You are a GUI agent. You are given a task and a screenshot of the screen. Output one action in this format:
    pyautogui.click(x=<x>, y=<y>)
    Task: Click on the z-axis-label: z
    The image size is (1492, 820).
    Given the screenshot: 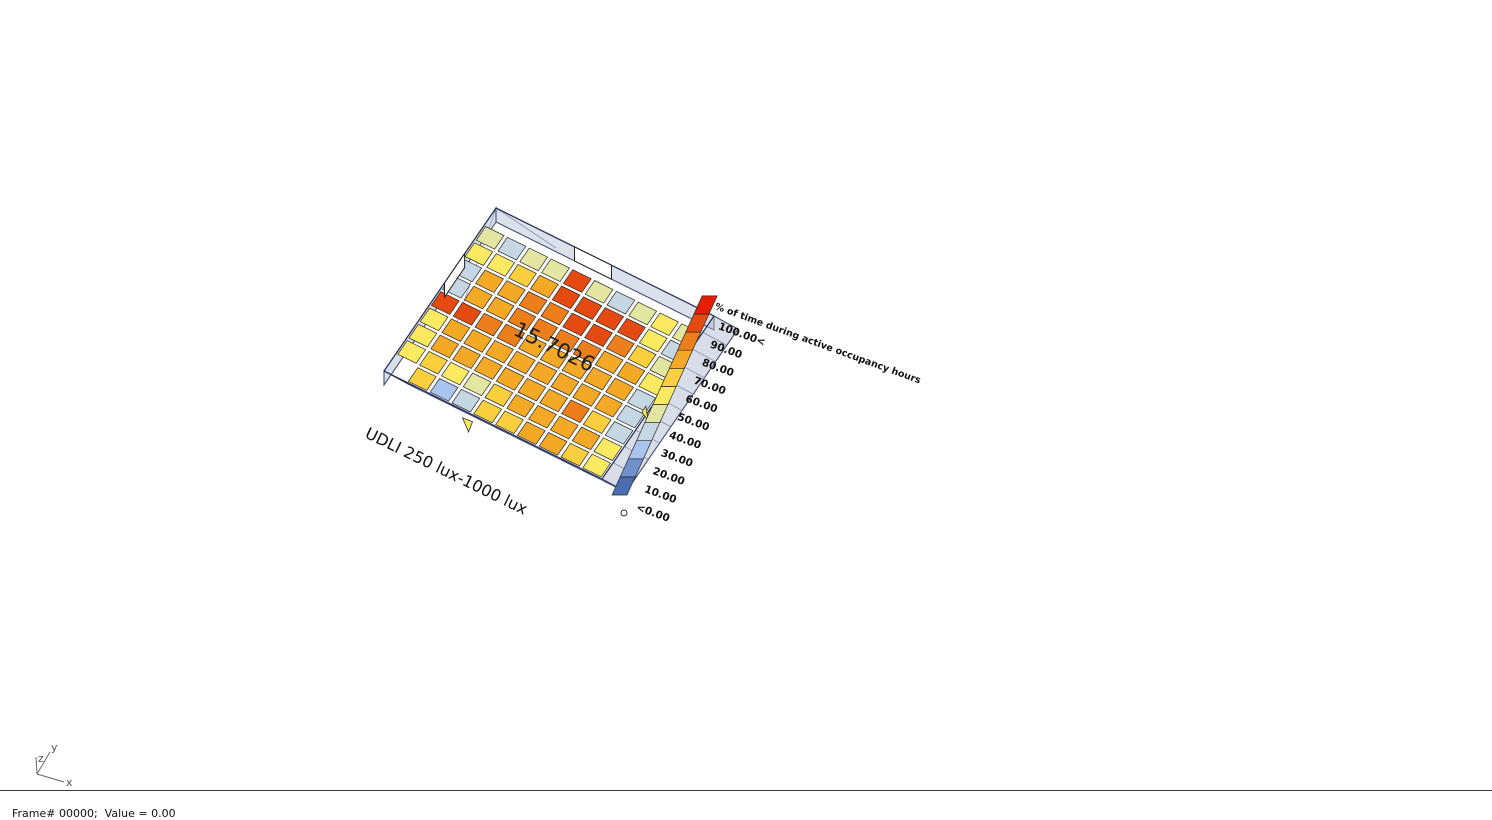 What is the action you would take?
    pyautogui.click(x=41, y=758)
    